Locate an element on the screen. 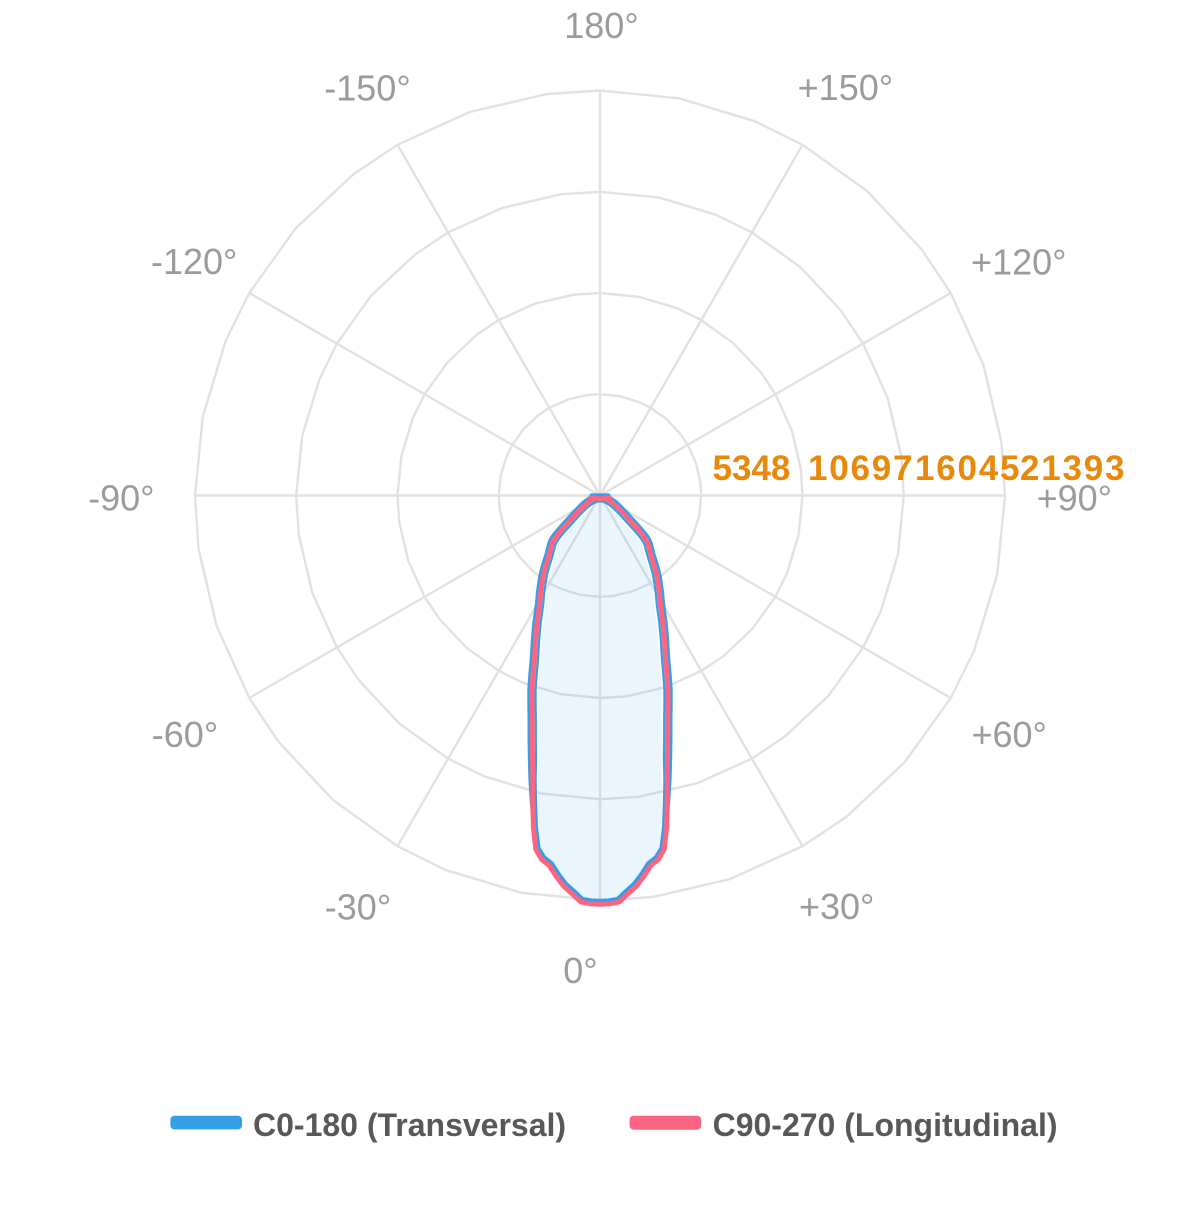 This screenshot has width=1200, height=1205. svg-text: C0-180 (Transversal) is located at coordinates (409, 1125).